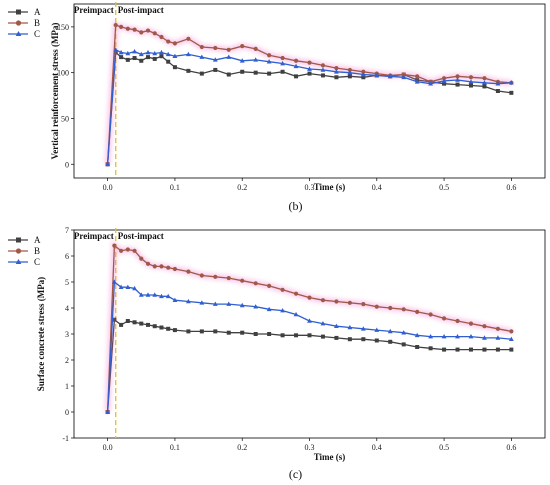 This screenshot has height=485, width=550. What do you see at coordinates (296, 206) in the screenshot?
I see `panel-label: (b)` at bounding box center [296, 206].